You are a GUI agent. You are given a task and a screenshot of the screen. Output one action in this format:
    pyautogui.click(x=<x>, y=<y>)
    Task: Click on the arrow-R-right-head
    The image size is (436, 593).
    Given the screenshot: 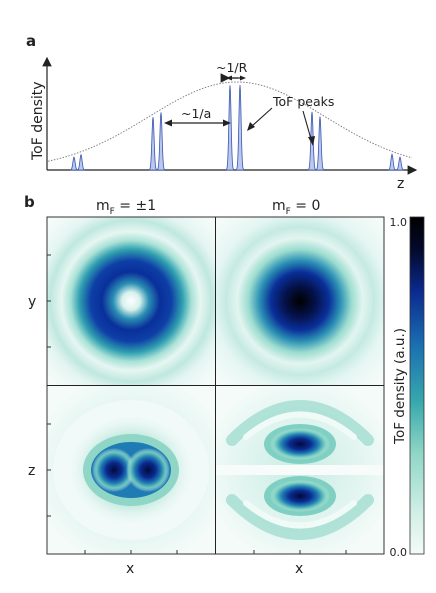 What is the action you would take?
    pyautogui.click(x=243, y=78)
    